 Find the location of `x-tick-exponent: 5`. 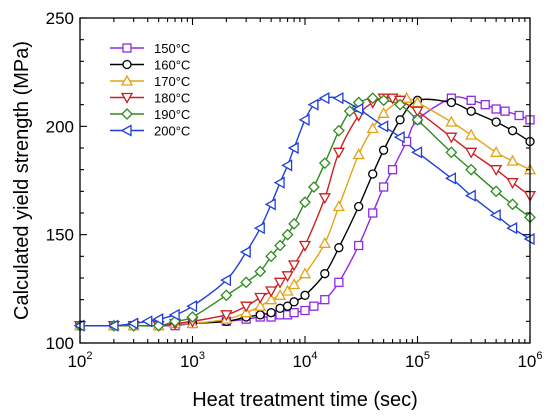

x-tick-exponent: 5 is located at coordinates (427, 356).